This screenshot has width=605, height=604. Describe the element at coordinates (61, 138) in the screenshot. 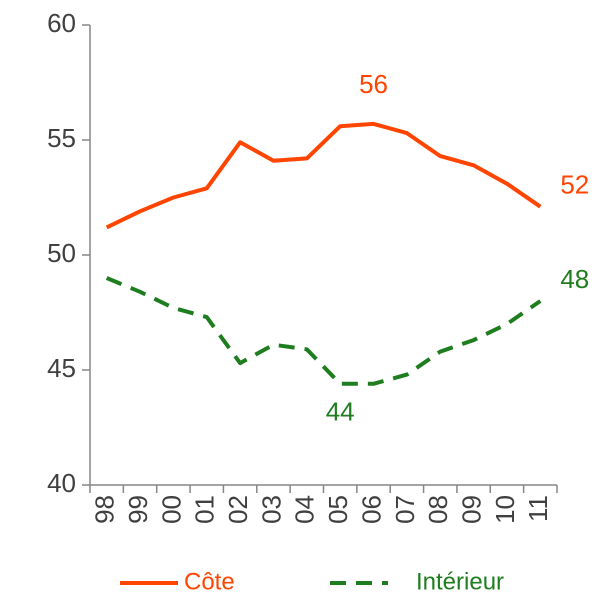

I see `y-tick-label: 55` at that location.